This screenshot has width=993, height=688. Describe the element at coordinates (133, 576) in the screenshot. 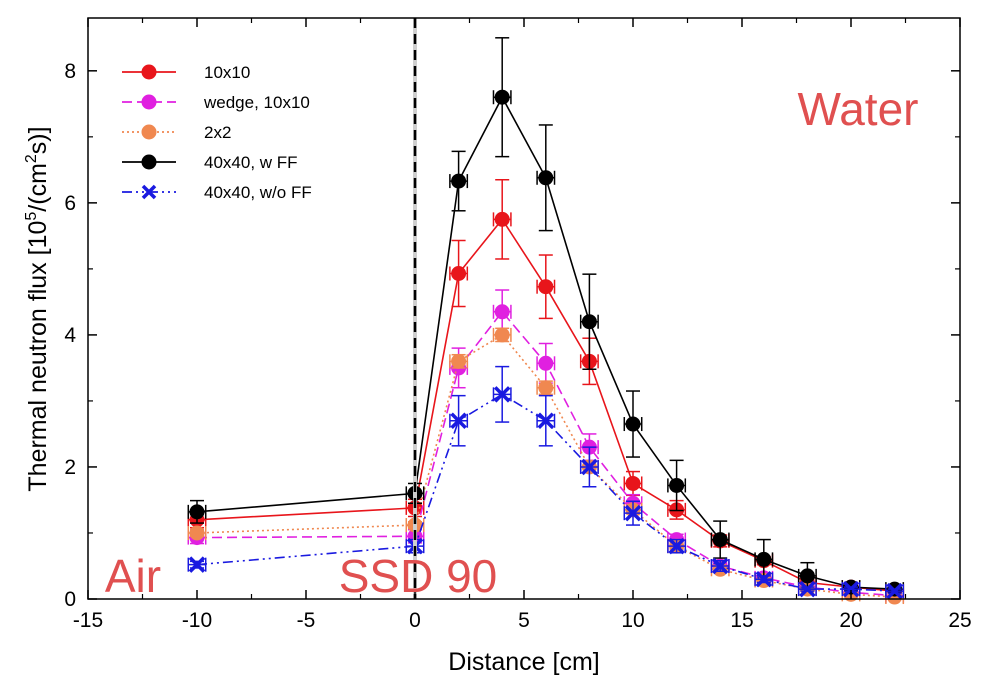

I see `annotation-air: Air` at that location.